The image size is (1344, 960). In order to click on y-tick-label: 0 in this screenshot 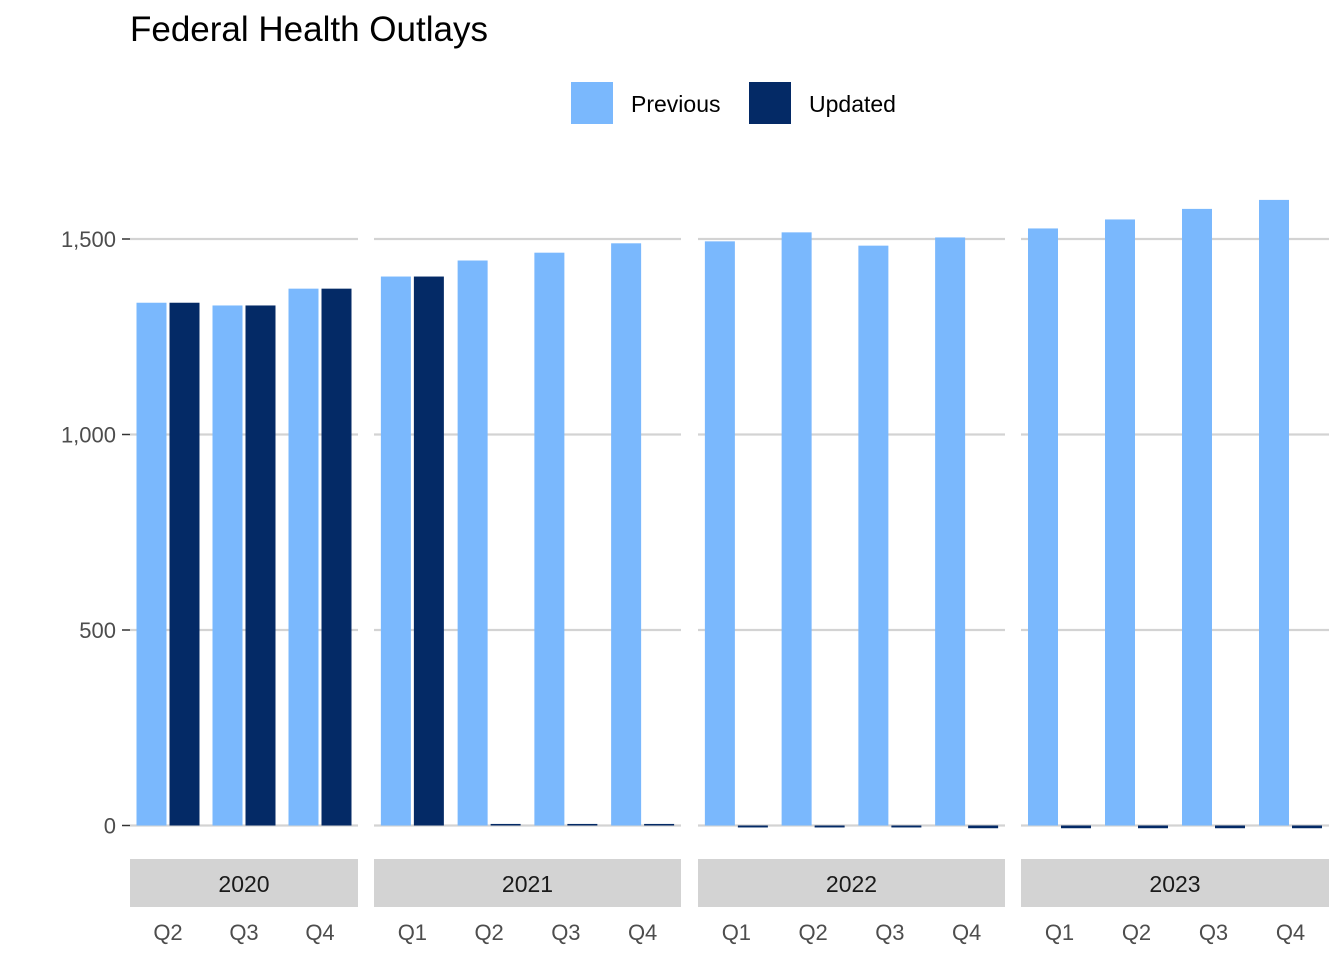, I will do `click(110, 826)`.